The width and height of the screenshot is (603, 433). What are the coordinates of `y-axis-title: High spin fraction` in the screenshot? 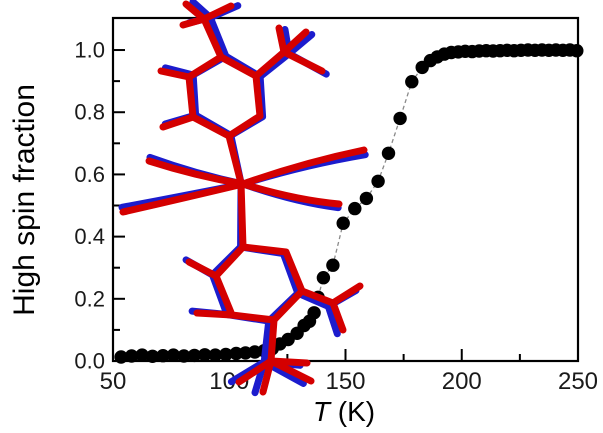 It's located at (24, 200).